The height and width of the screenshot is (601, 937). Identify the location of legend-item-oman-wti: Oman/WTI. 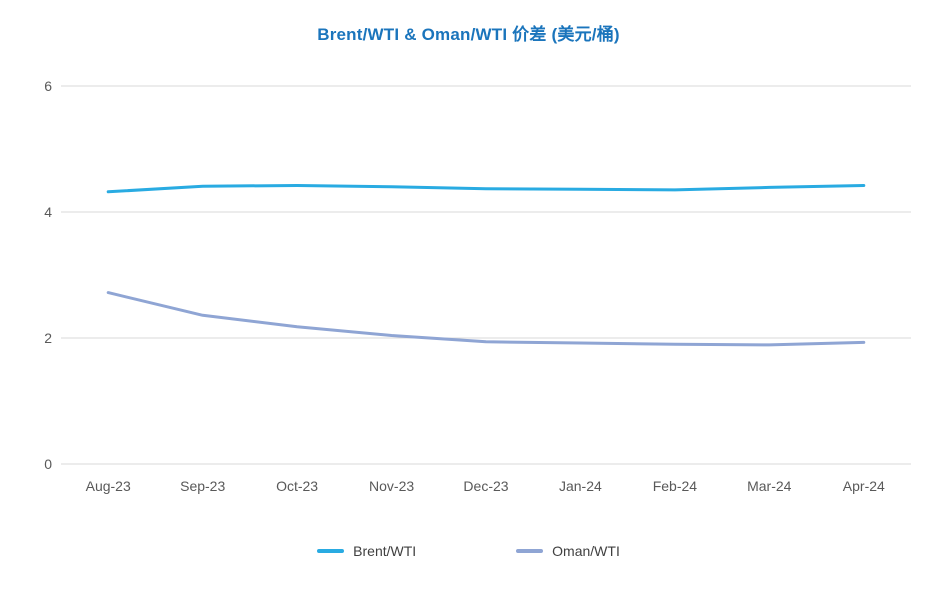
(568, 551).